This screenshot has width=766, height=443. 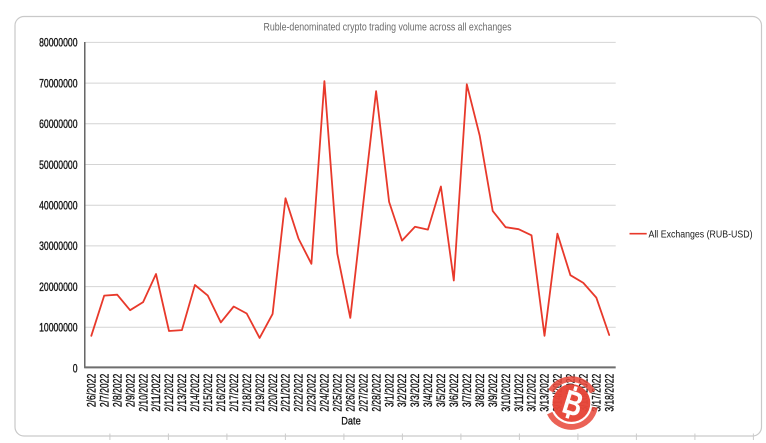 What do you see at coordinates (338, 393) in the screenshot?
I see `svg-text: 2/25/2022` at bounding box center [338, 393].